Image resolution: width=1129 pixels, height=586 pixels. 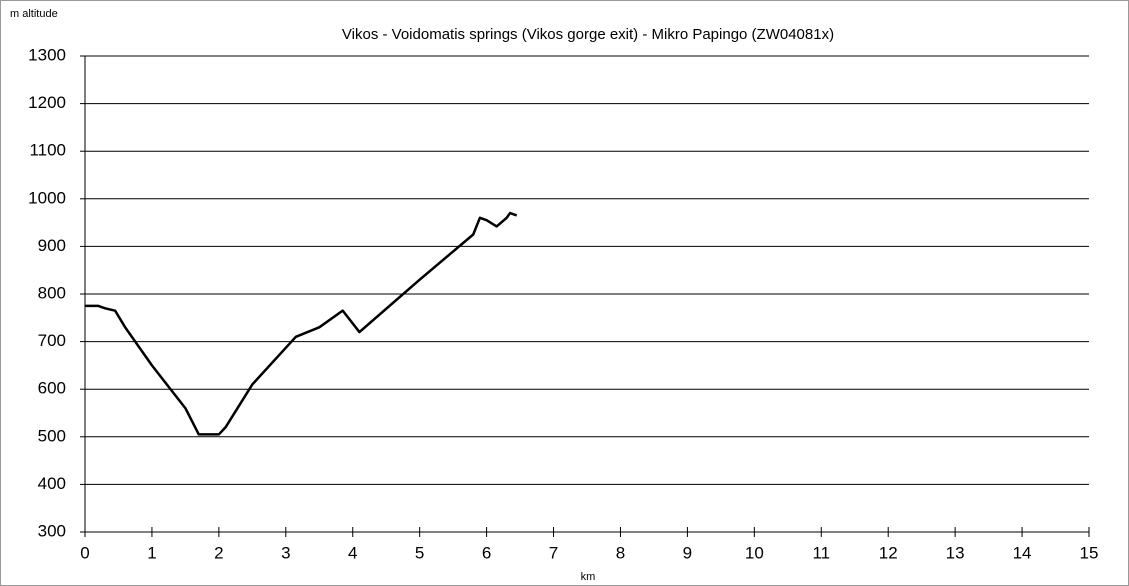 I want to click on x-tick-label: 9, so click(x=687, y=552).